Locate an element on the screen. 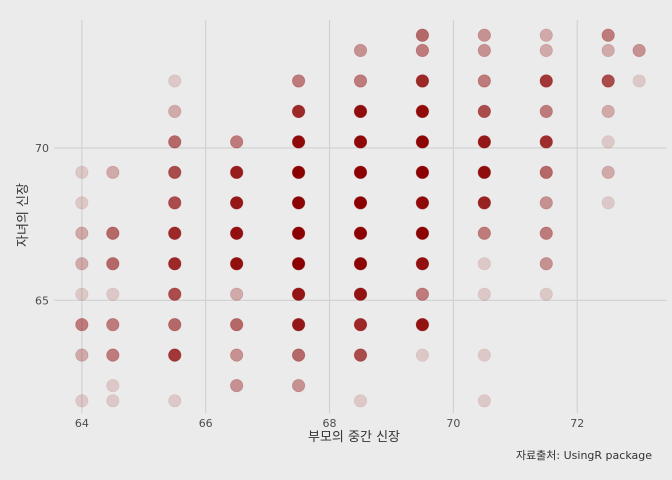 The height and width of the screenshot is (480, 672). x-tick-label: 68 is located at coordinates (330, 423).